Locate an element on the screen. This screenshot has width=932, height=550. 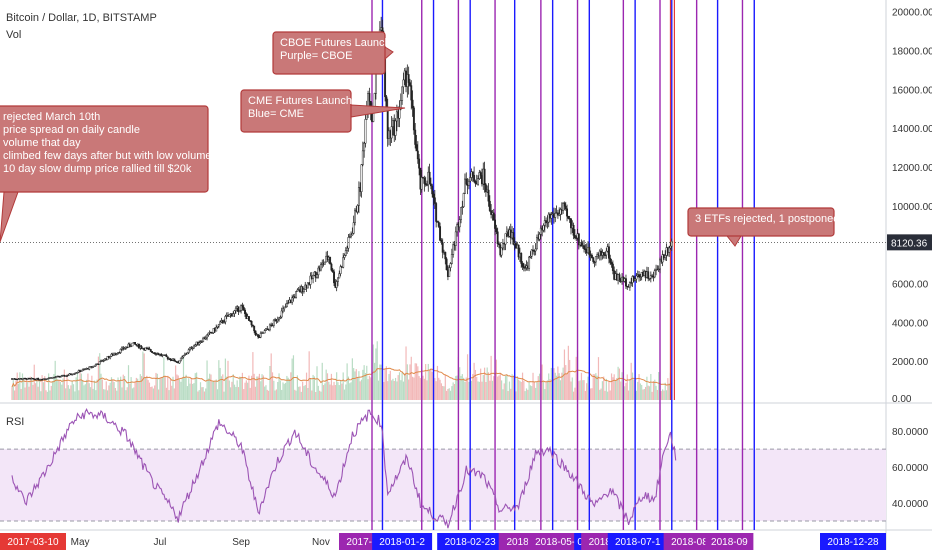
x-date-tag is located at coordinates (557, 541).